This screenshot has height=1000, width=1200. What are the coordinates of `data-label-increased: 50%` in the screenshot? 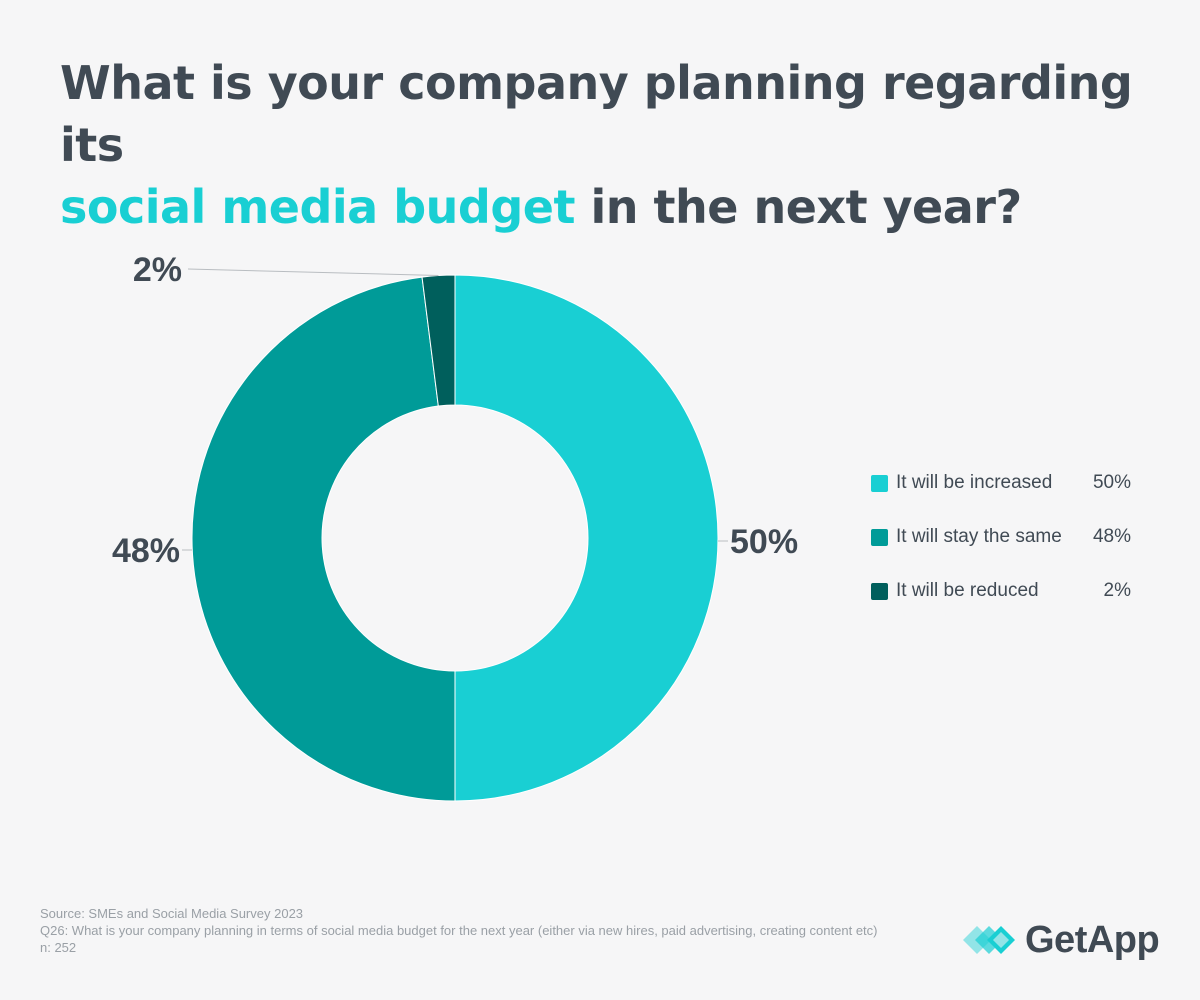 It's located at (764, 542).